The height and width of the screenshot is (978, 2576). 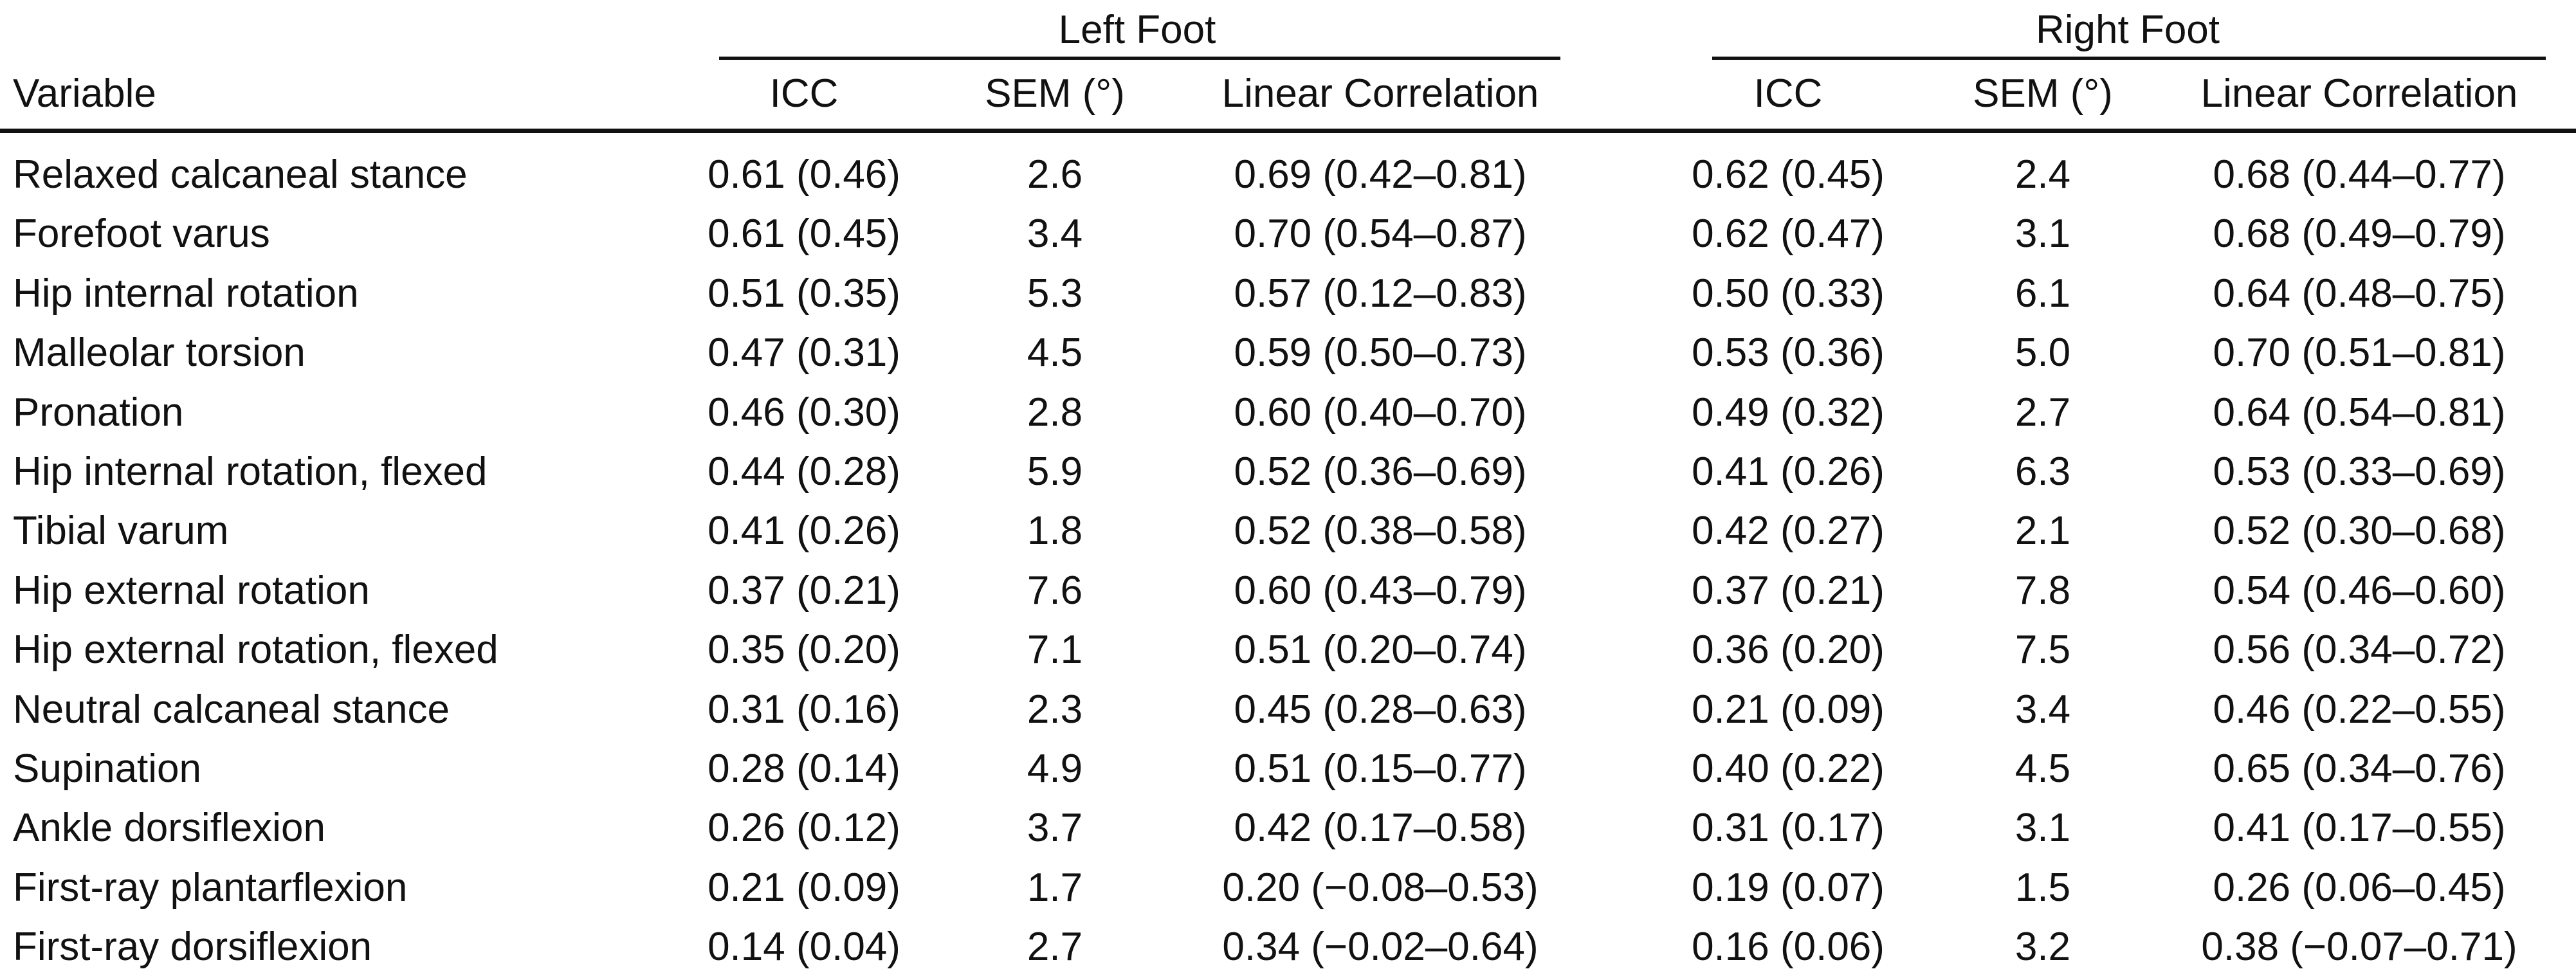 I want to click on table-cell: 0.57 (0.12–0.83), so click(x=1380, y=293).